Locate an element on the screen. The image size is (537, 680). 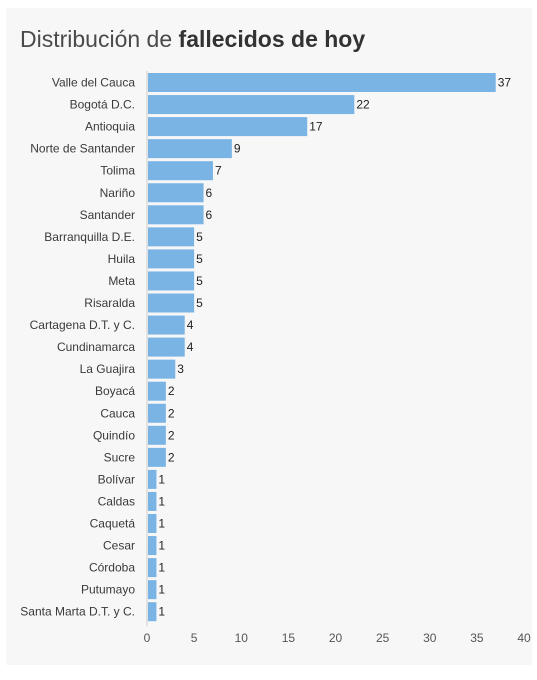
category-label: Putumayo is located at coordinates (108, 590).